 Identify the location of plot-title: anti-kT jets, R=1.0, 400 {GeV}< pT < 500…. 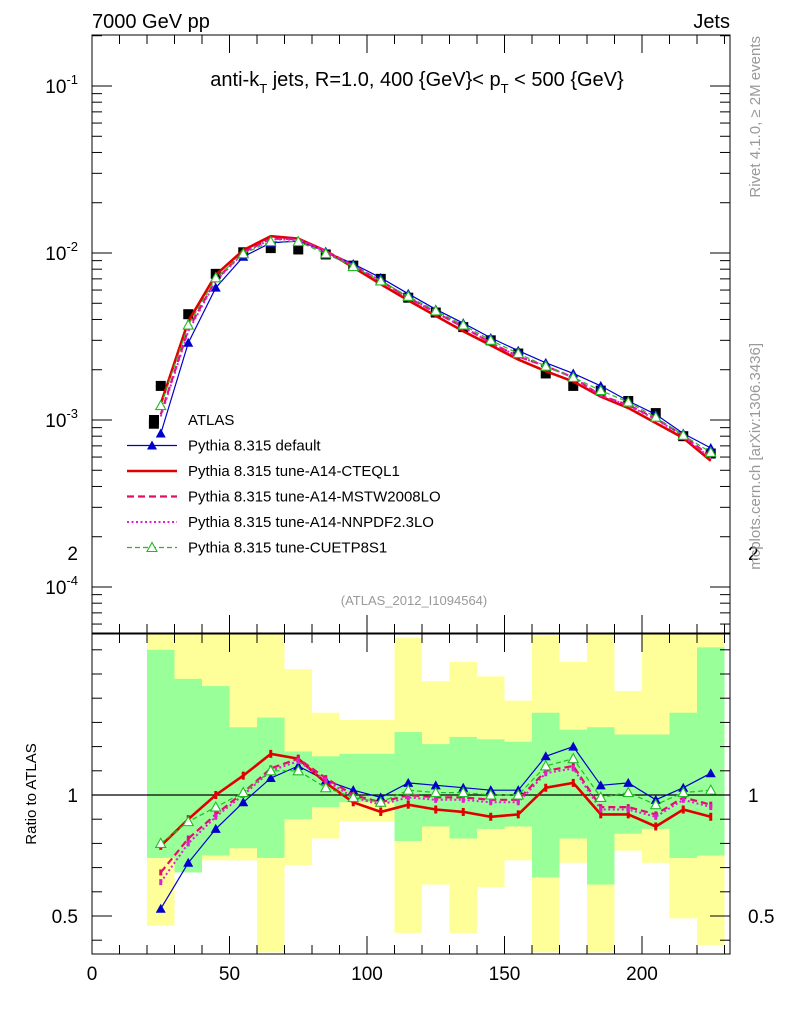
(417, 82).